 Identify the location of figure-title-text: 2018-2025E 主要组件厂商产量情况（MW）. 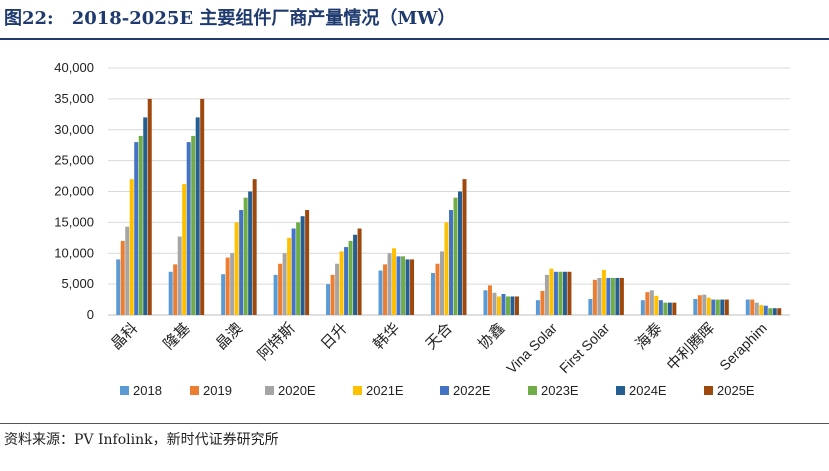
(263, 18).